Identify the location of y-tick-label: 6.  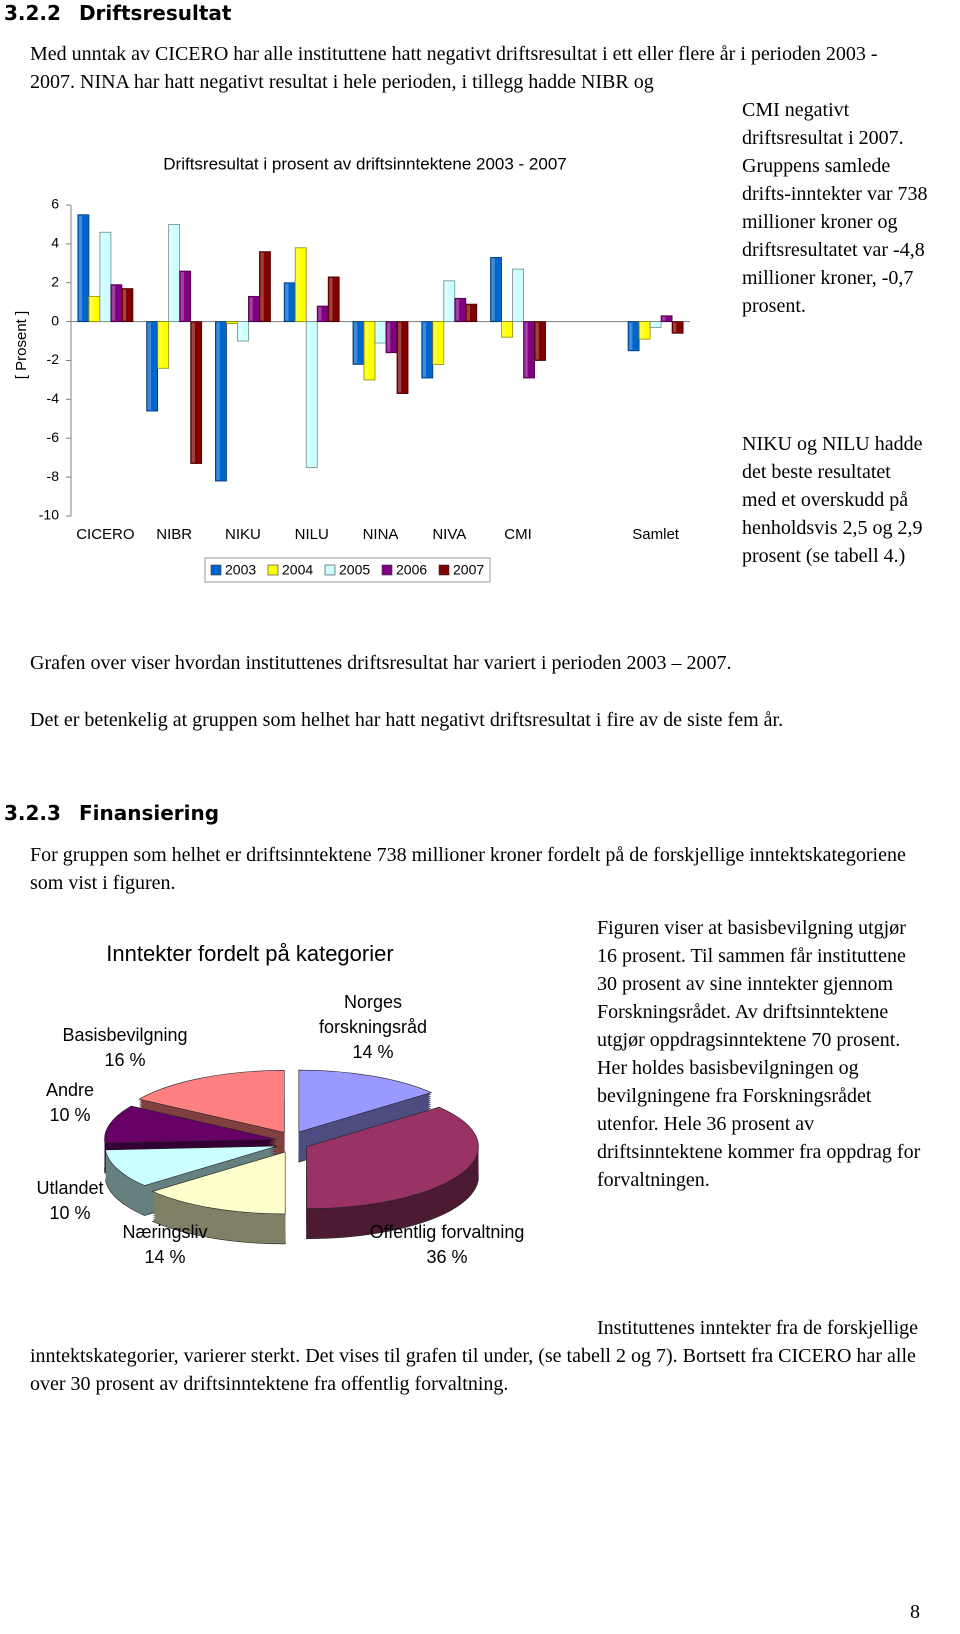
(55, 204).